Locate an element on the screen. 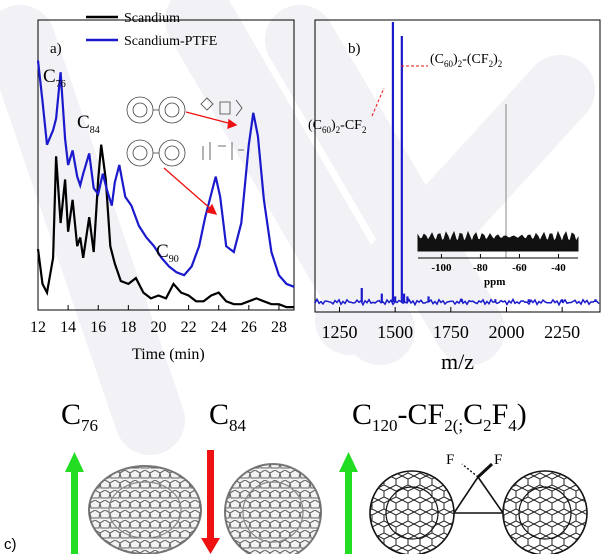 The width and height of the screenshot is (605, 554). inset-tick-label: -60 is located at coordinates (519, 268).